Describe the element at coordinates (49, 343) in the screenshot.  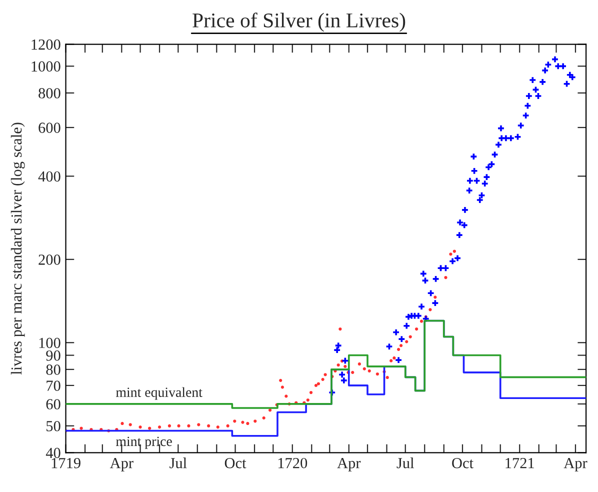
I see `y-tick-label: 100` at that location.